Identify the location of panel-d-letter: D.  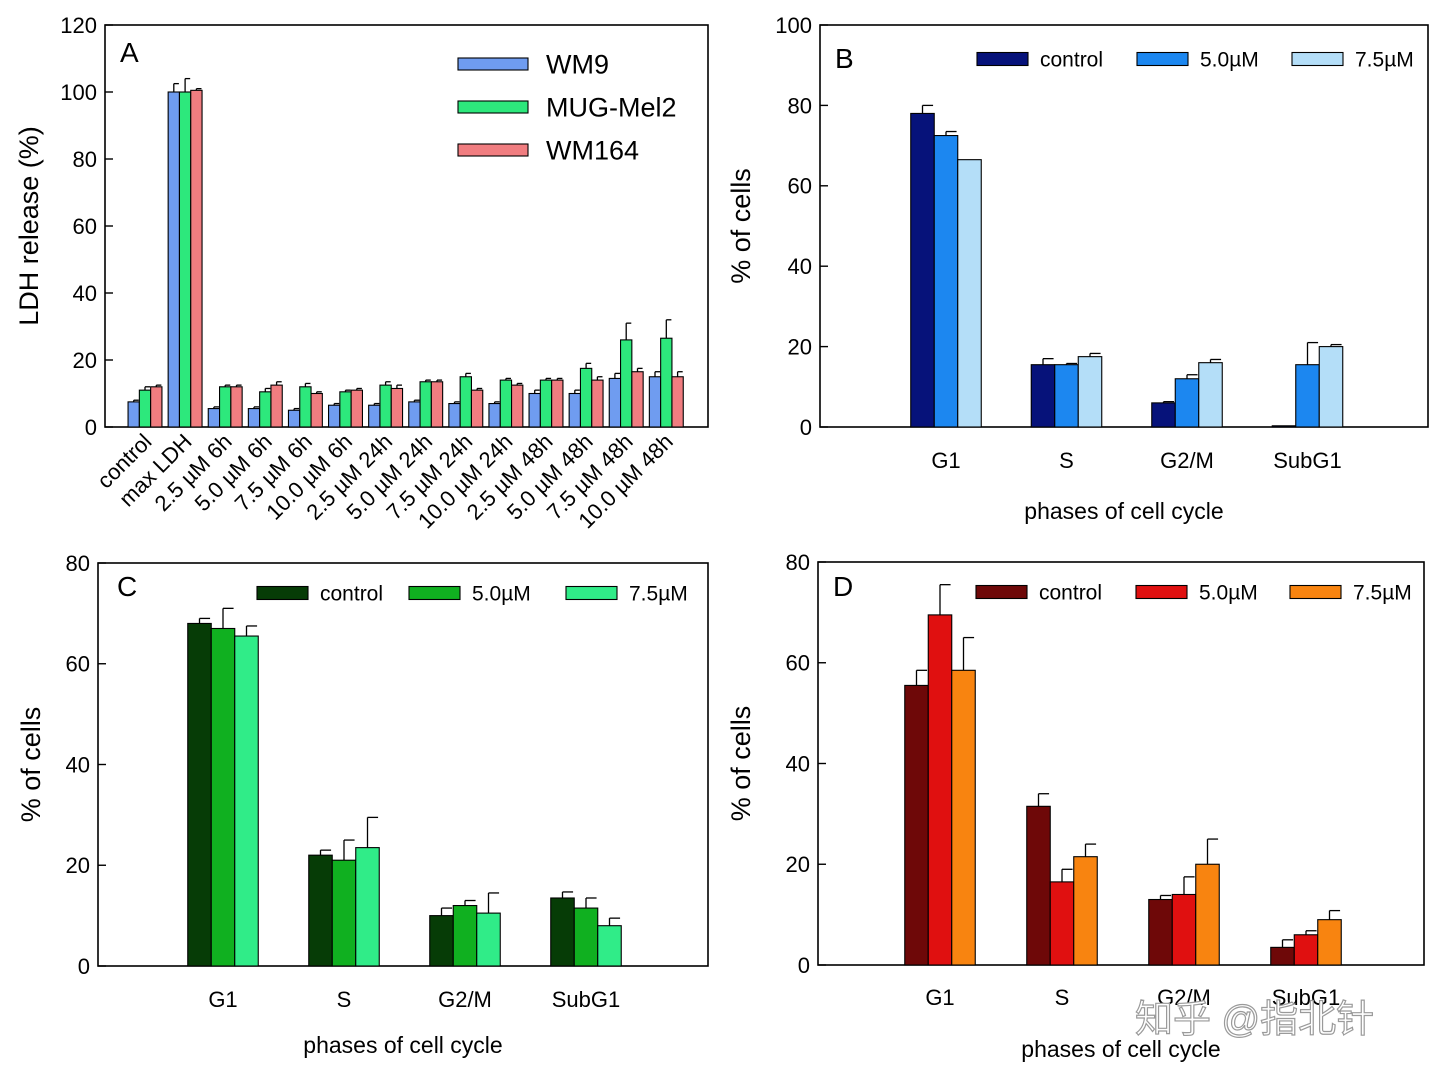
(843, 586).